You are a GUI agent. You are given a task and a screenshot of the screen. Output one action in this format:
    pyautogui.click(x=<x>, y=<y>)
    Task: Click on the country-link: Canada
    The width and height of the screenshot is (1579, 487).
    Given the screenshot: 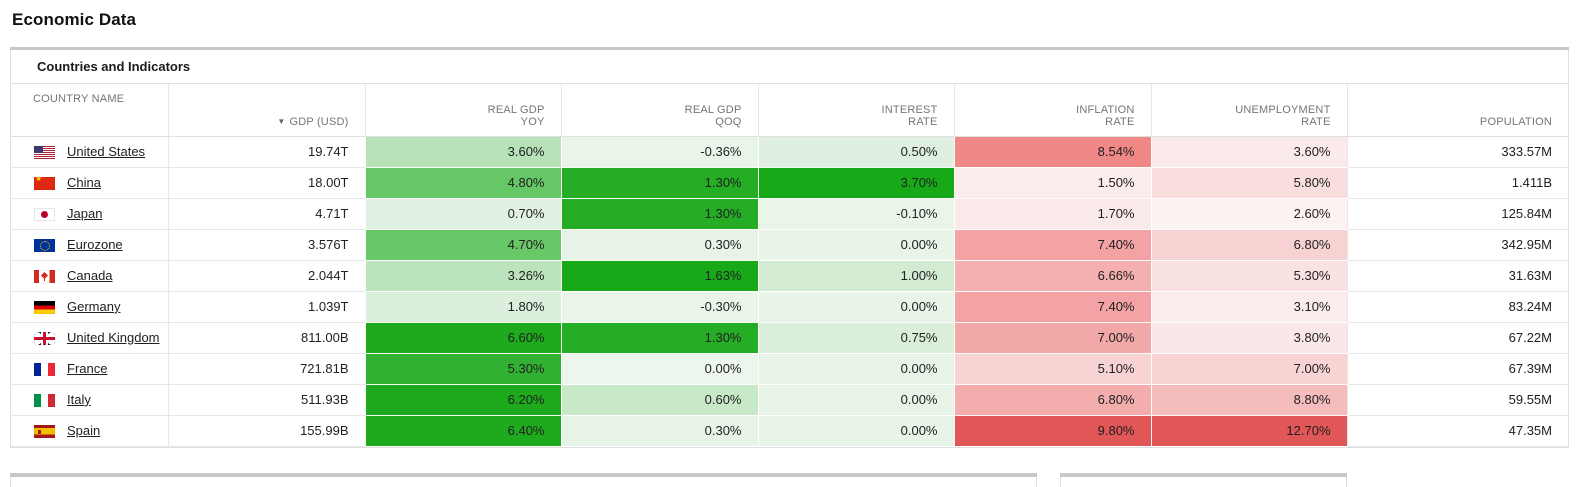 What is the action you would take?
    pyautogui.click(x=90, y=275)
    